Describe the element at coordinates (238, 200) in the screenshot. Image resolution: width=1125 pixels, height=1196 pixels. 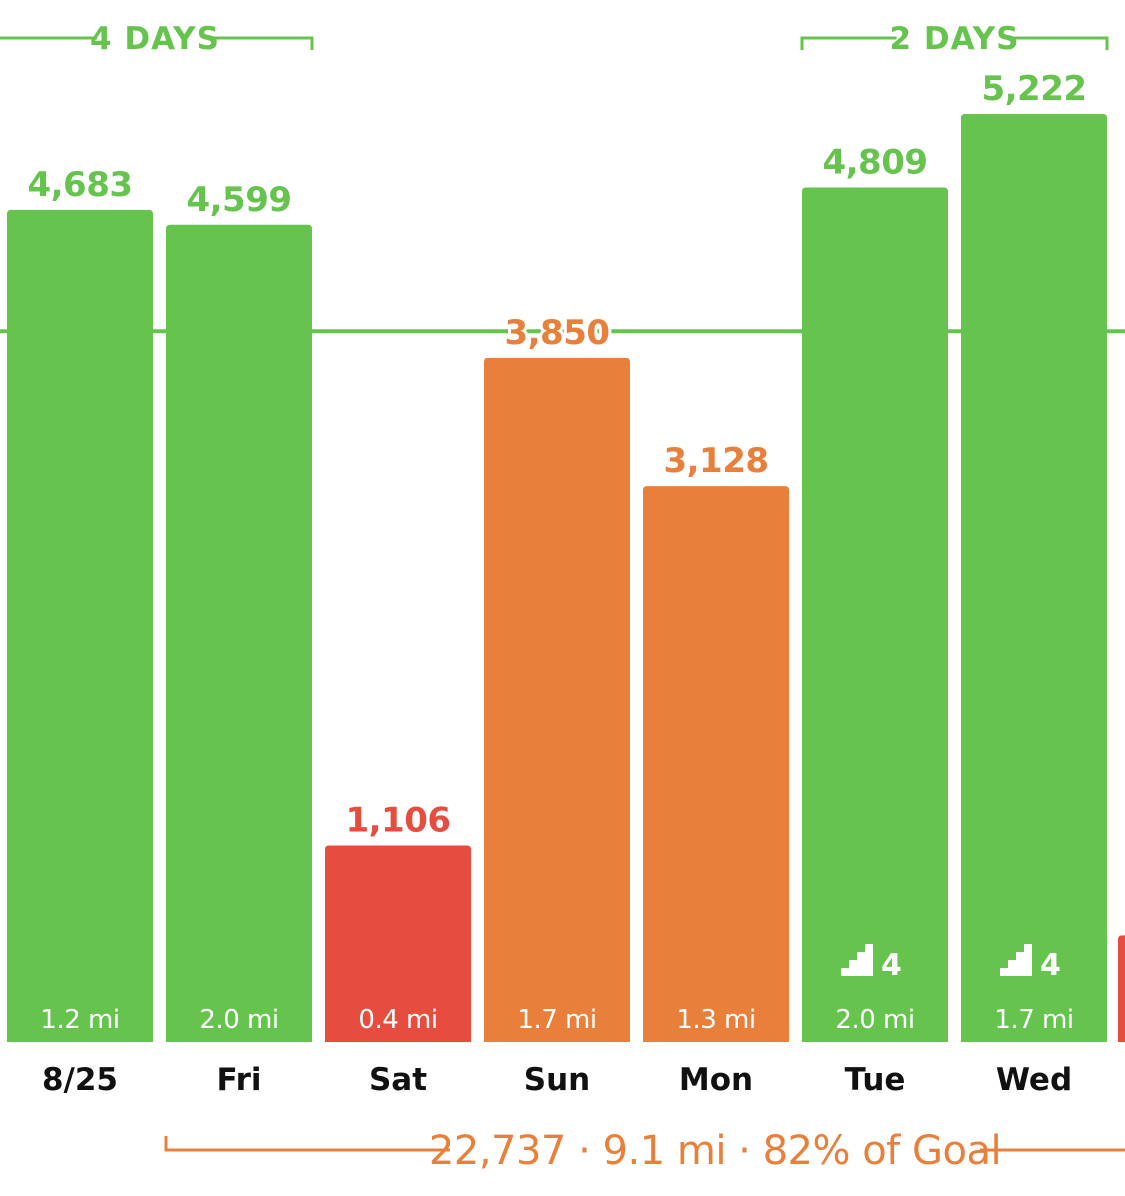
I see `bar-value-label: 4,599` at that location.